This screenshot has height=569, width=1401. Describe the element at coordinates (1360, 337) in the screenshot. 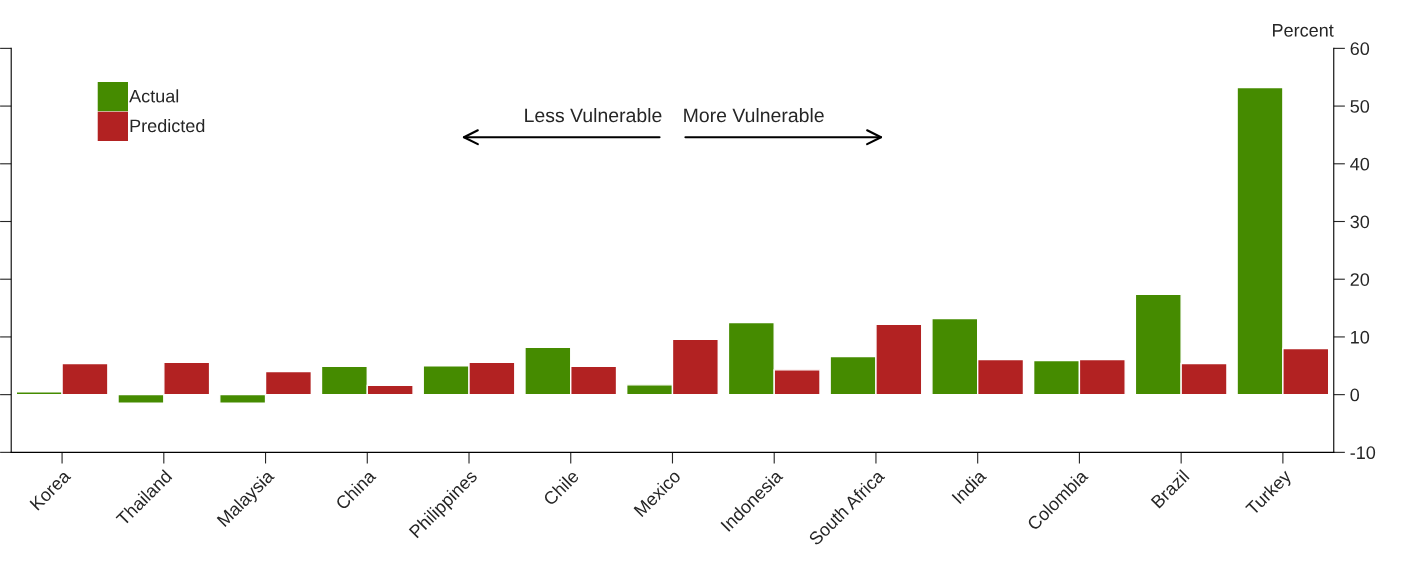

I see `y-tick-label: 10` at that location.